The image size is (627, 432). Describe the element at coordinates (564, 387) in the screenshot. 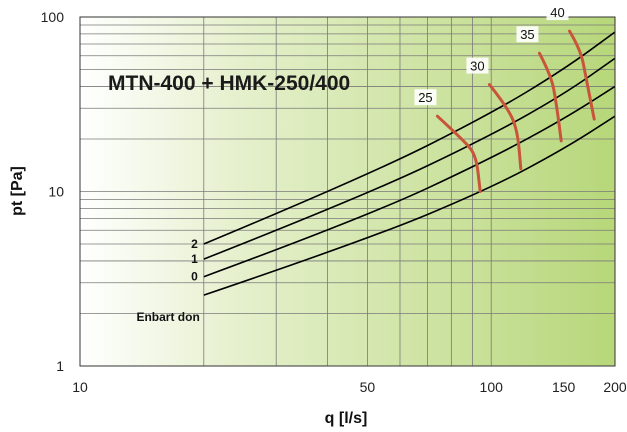

I see `x-tick-label: 150` at that location.